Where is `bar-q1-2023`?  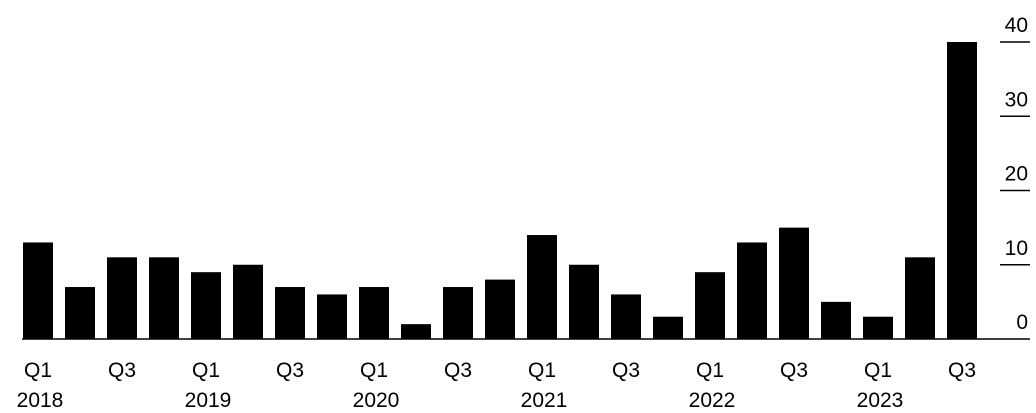 bar-q1-2023 is located at coordinates (878, 327).